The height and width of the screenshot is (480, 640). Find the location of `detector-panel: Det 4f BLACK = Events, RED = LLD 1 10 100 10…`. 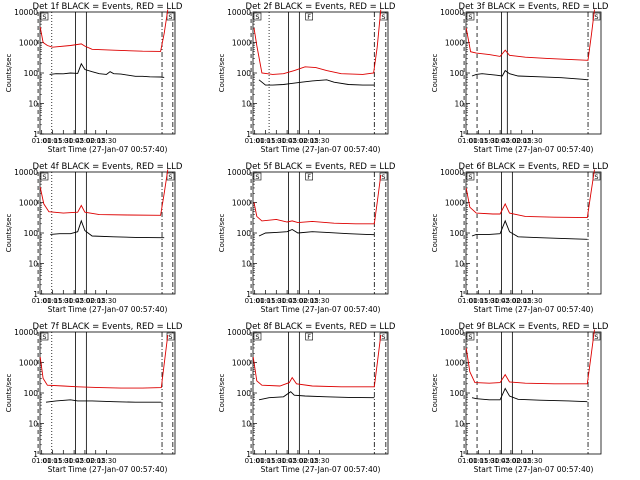

detector-panel: Det 4f BLACK = Events, RED = LLD 1 10 100 10… is located at coordinates (94, 238).